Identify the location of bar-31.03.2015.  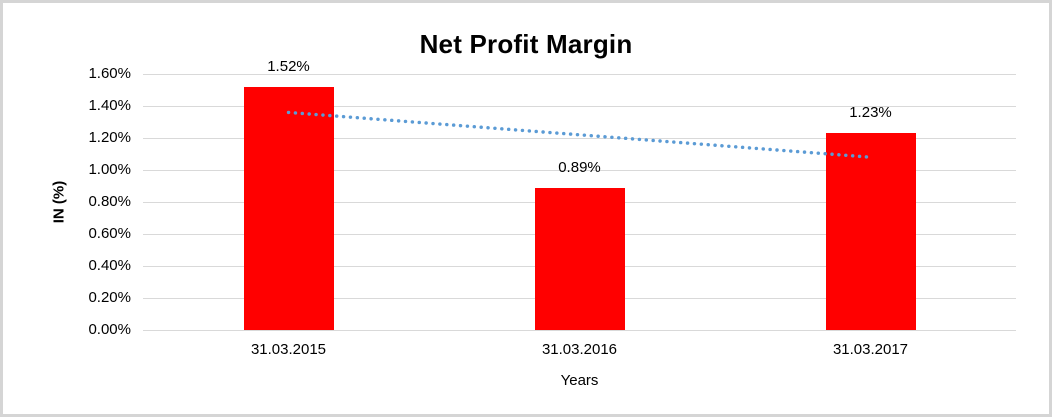
(288, 208).